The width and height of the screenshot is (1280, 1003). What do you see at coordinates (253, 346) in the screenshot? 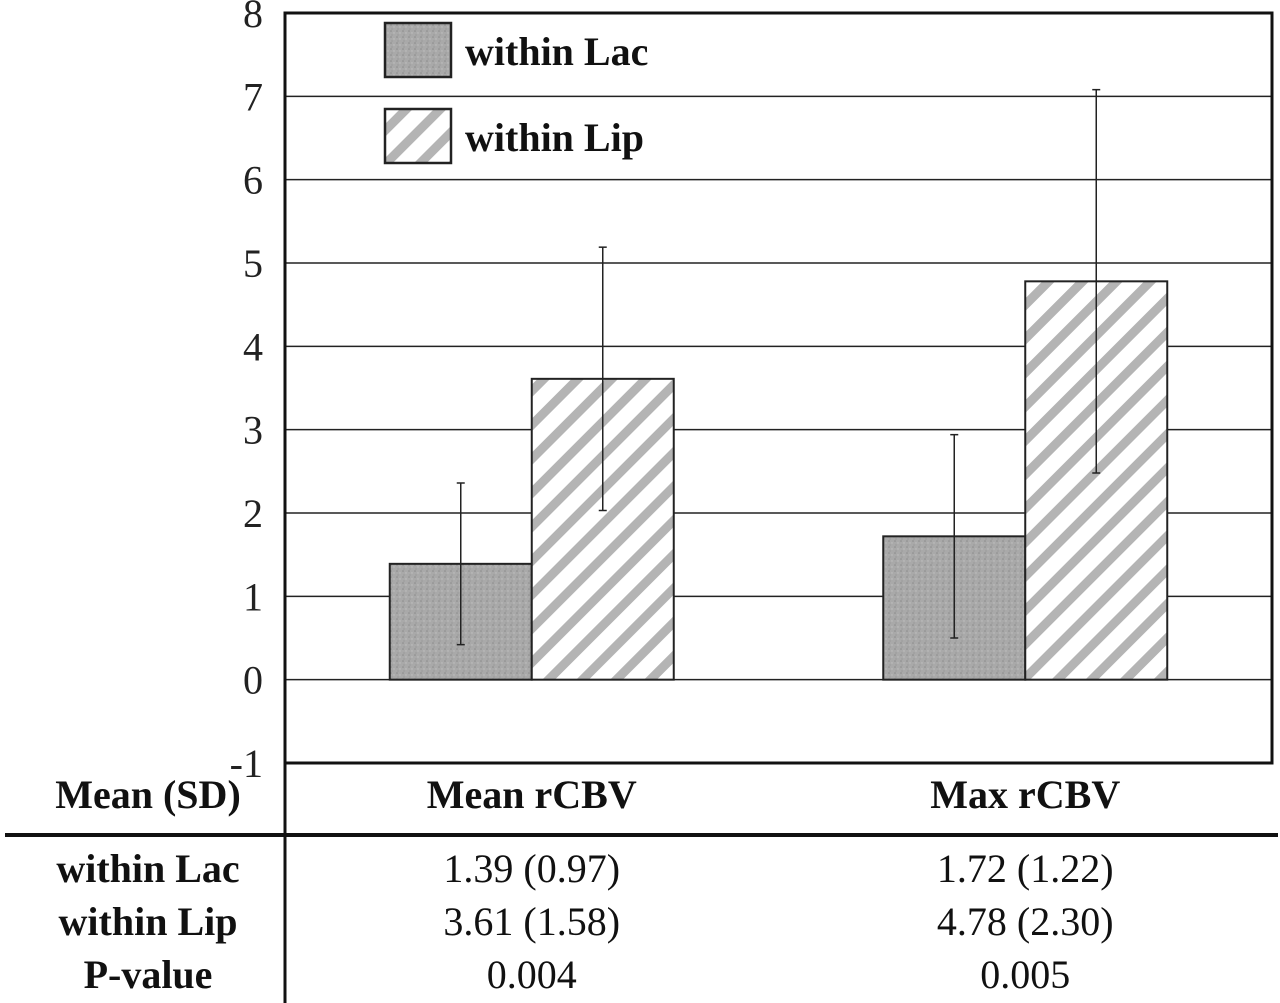
I see `y-tick-label: 4` at bounding box center [253, 346].